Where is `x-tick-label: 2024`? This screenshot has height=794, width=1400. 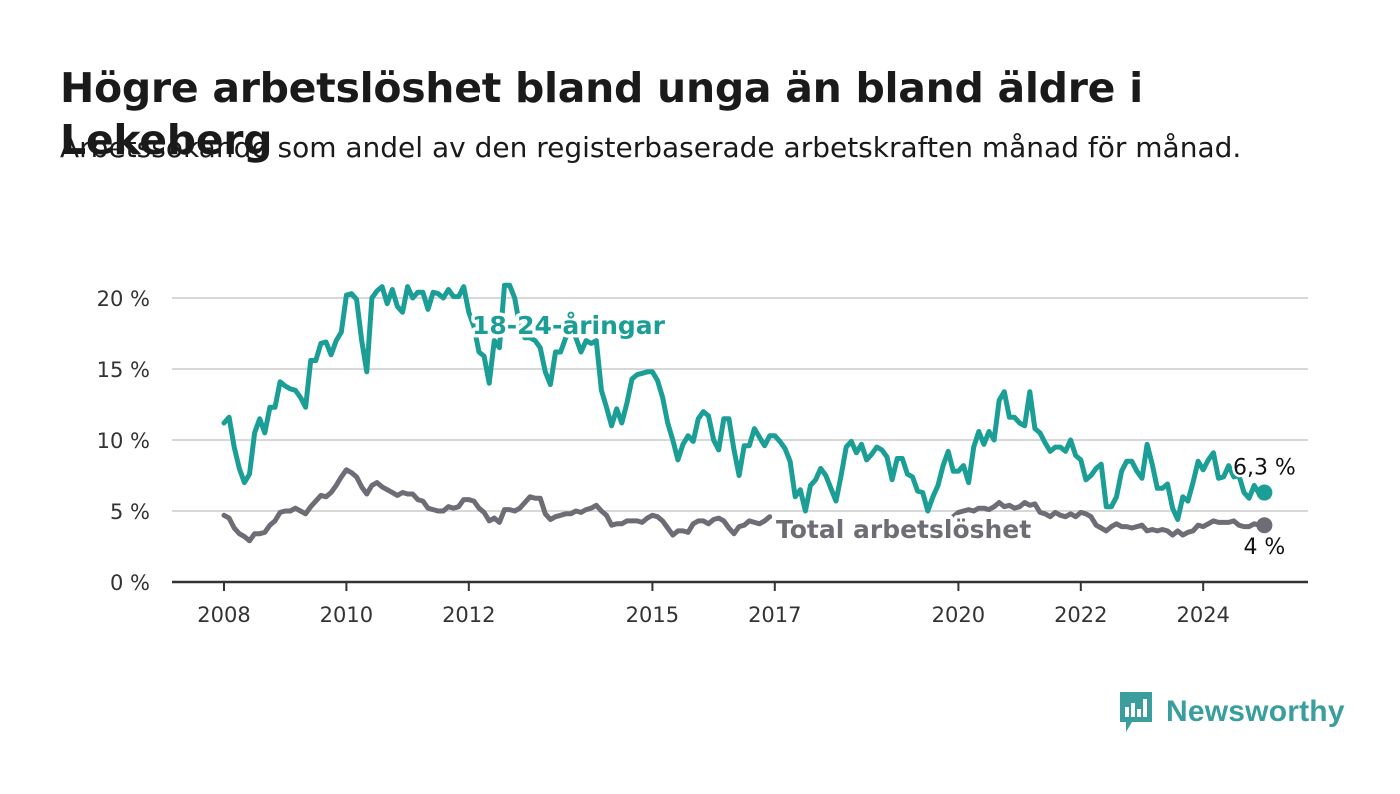
x-tick-label: 2024 is located at coordinates (1202, 615).